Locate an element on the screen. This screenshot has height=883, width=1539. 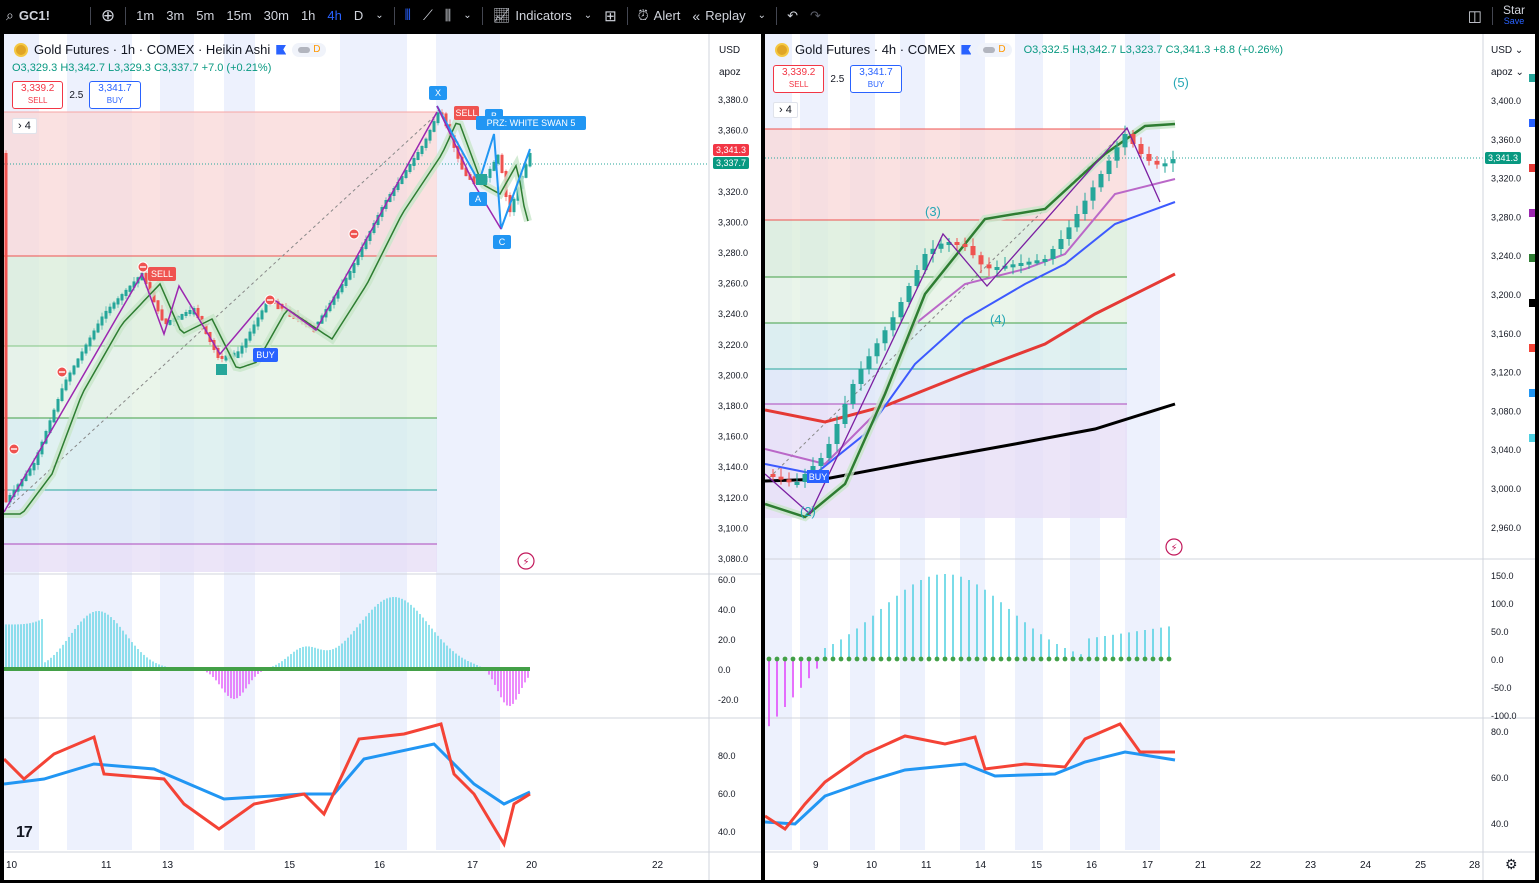
indicators-dropdown: ⌄ is located at coordinates (588, 15).